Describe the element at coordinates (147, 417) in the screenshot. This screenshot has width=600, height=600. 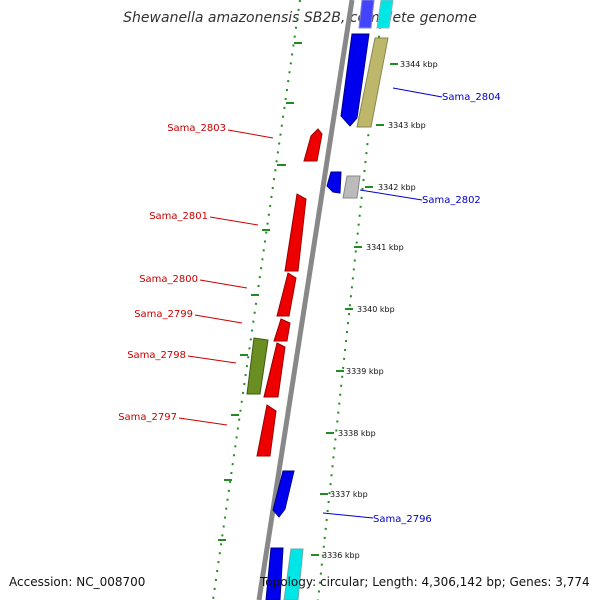
I see `gene-label-sama-2797: Sama_2797` at that location.